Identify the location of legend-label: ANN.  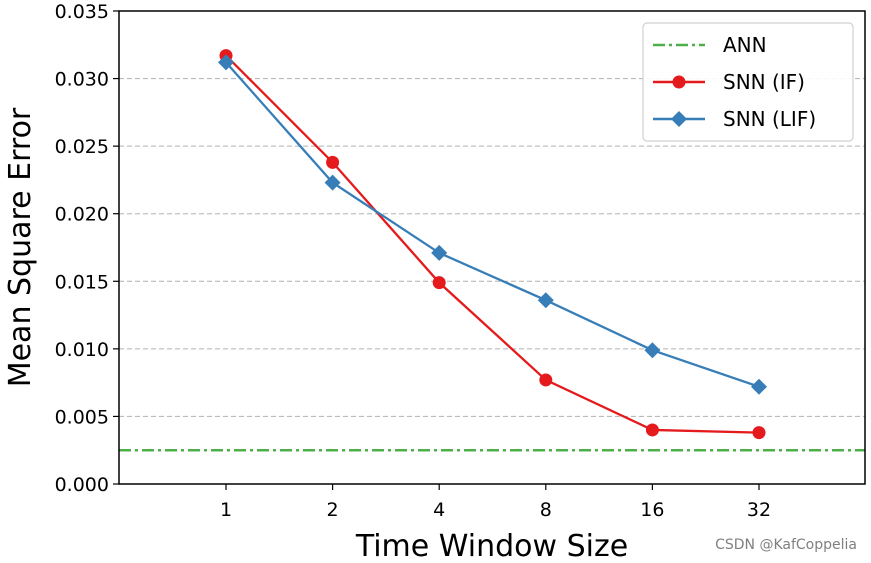
(745, 45).